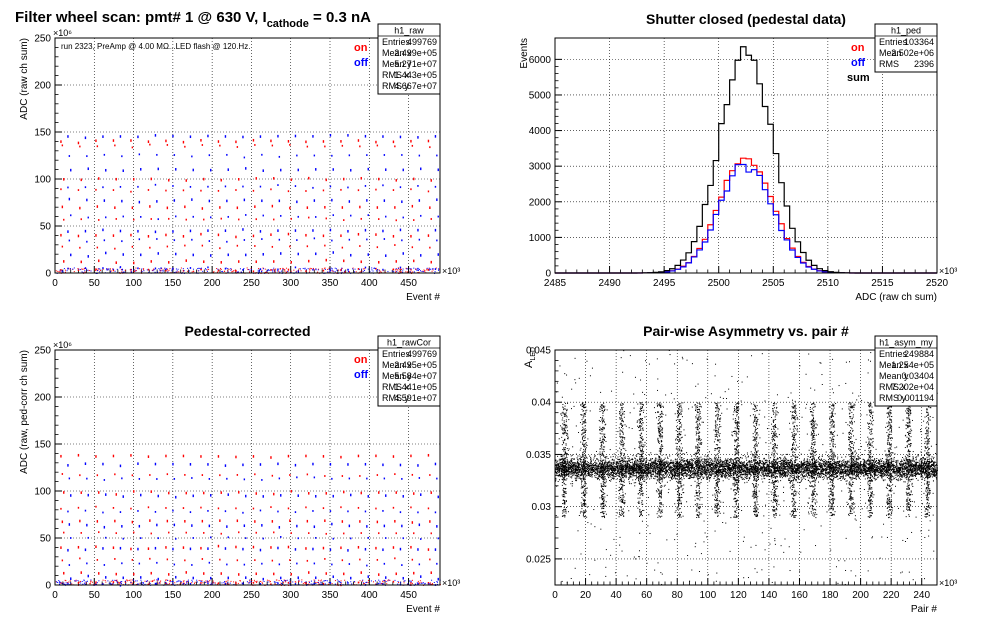 Image resolution: width=996 pixels, height=622 pixels. What do you see at coordinates (42, 180) in the screenshot?
I see `y-tick-label: 100` at bounding box center [42, 180].